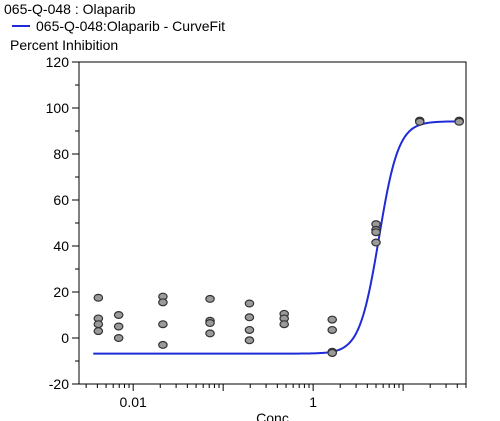 The height and width of the screenshot is (421, 500). What do you see at coordinates (61, 154) in the screenshot?
I see `y-tick-label: 80` at bounding box center [61, 154].